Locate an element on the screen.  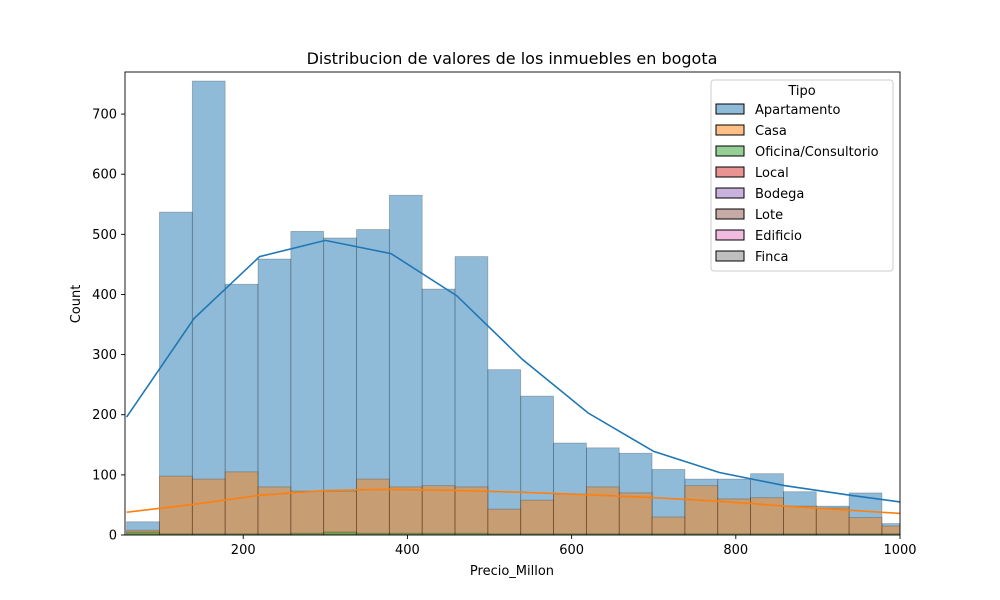
y-tick-label: 600 is located at coordinates (104, 175).